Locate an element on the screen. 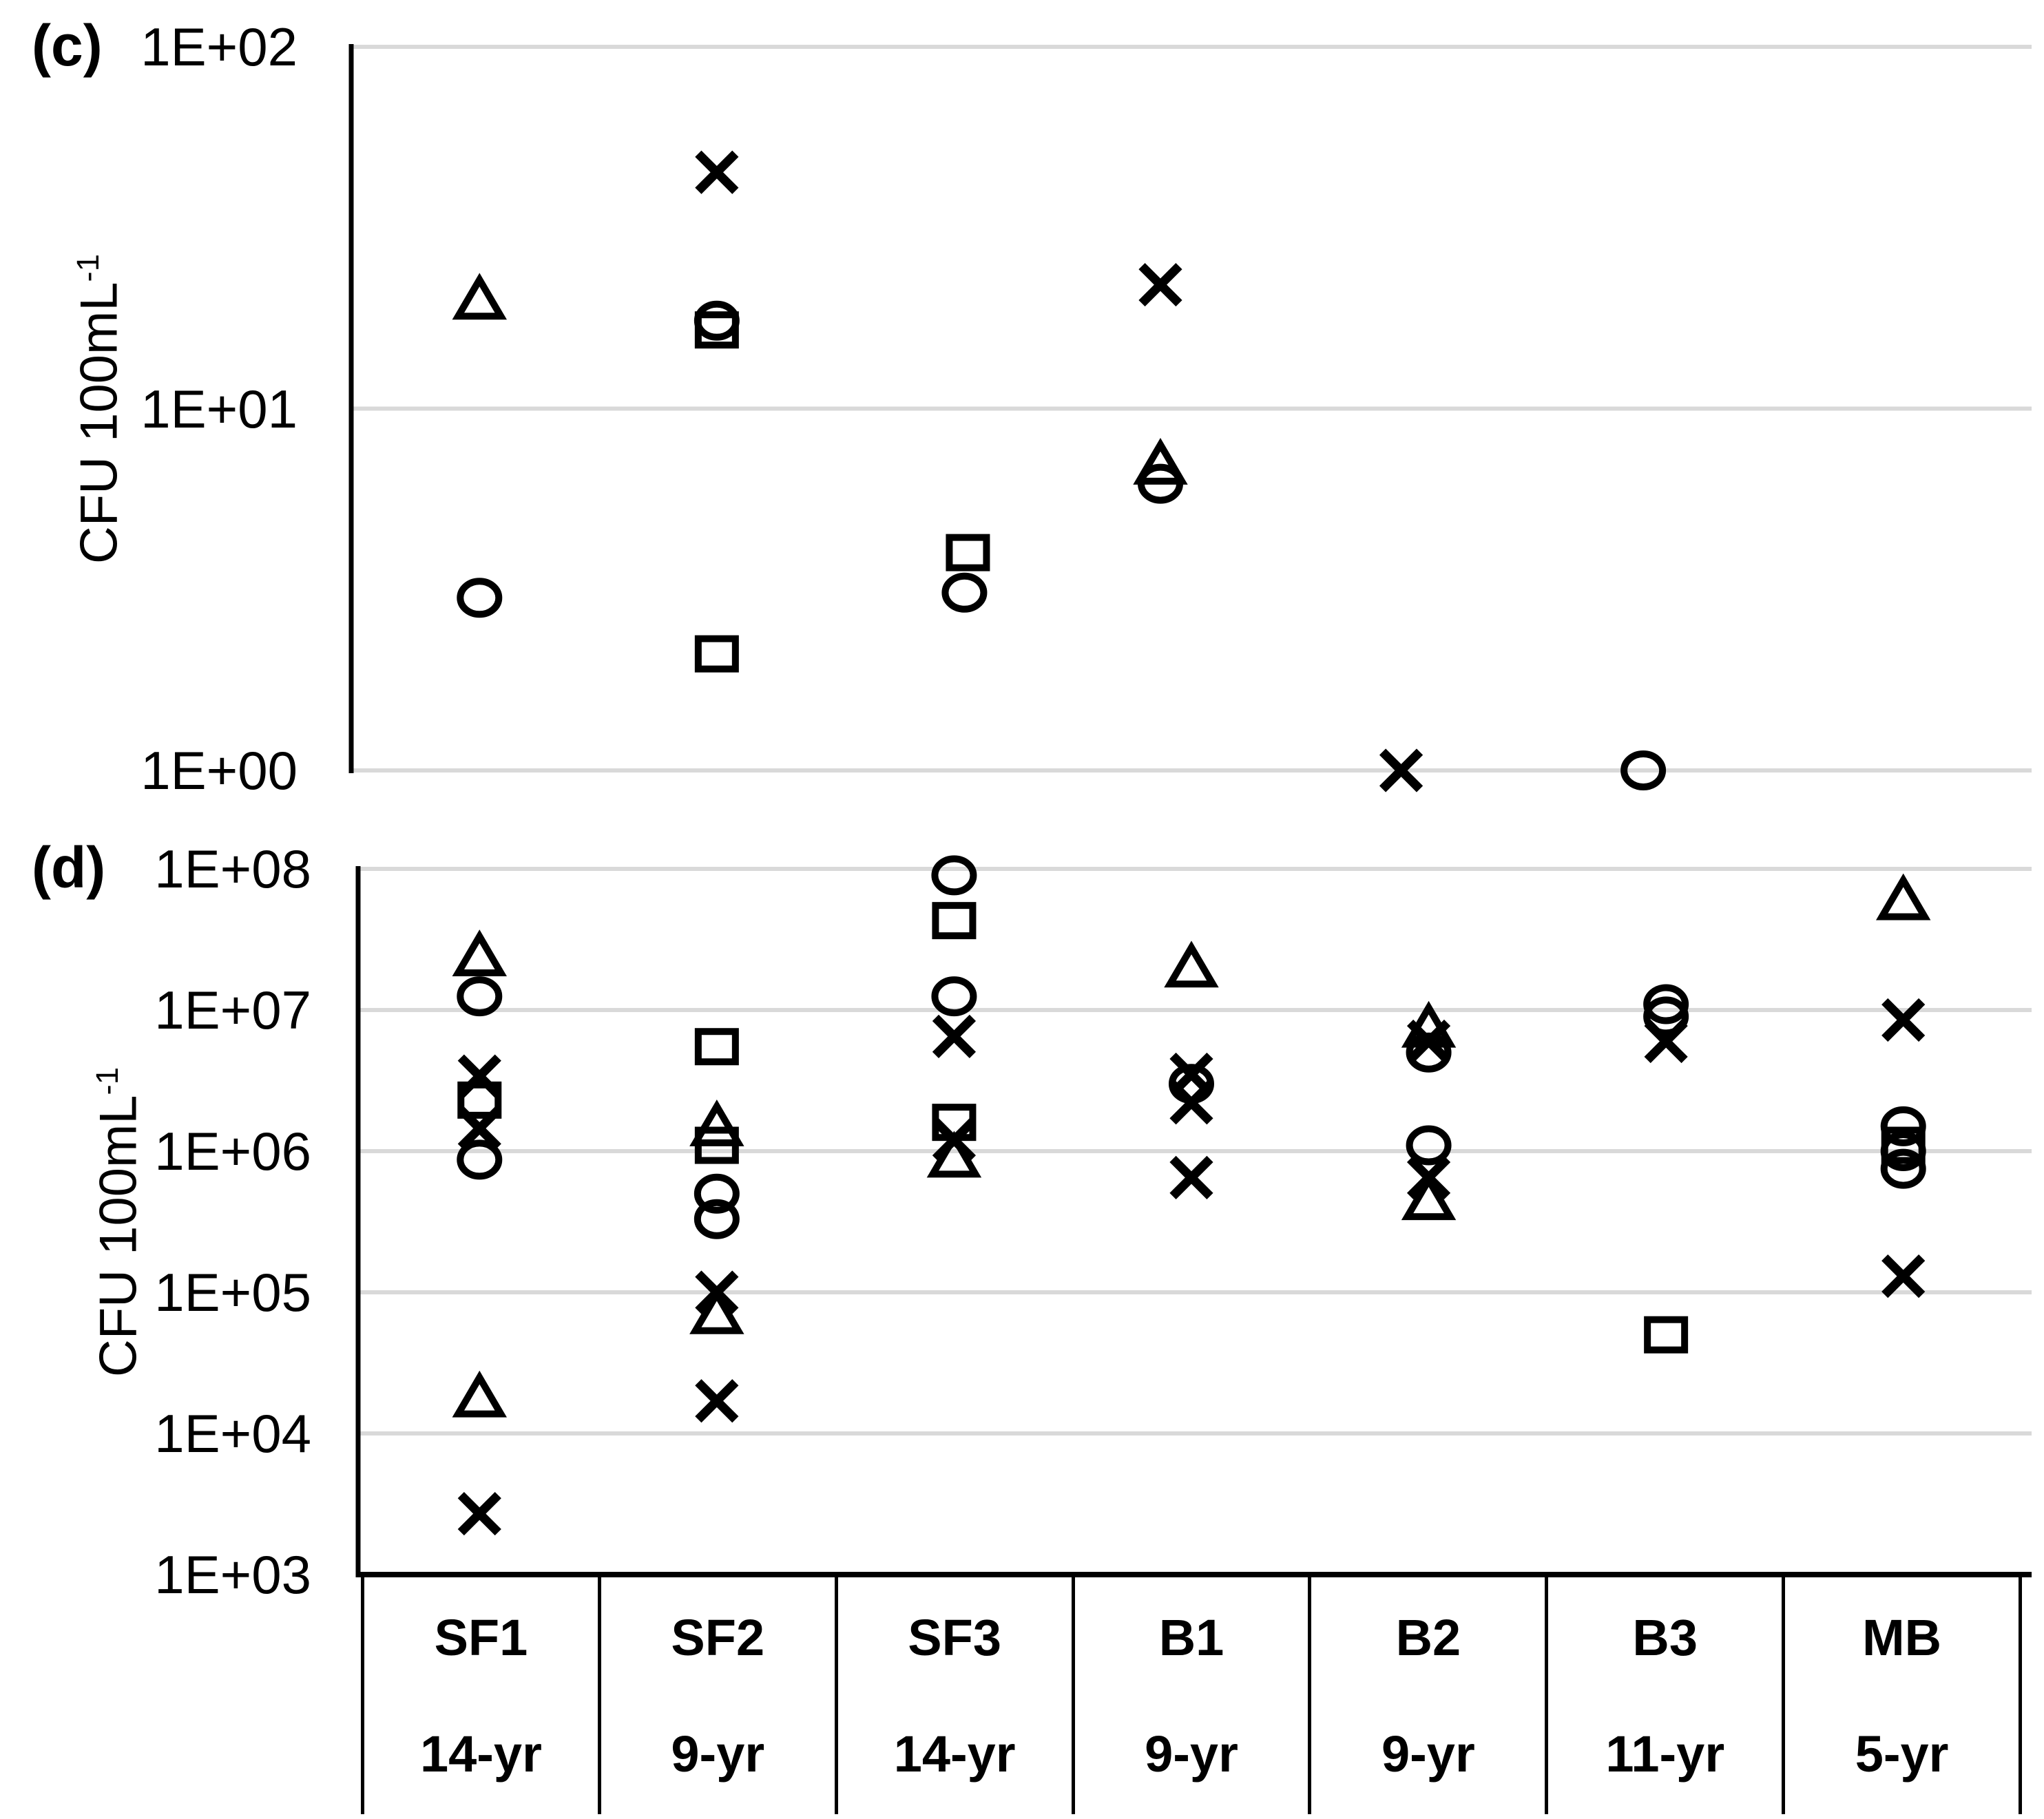 Image resolution: width=2044 pixels, height=1819 pixels. panel-d-y-axis-title-superscript: -1 is located at coordinates (107, 1080).